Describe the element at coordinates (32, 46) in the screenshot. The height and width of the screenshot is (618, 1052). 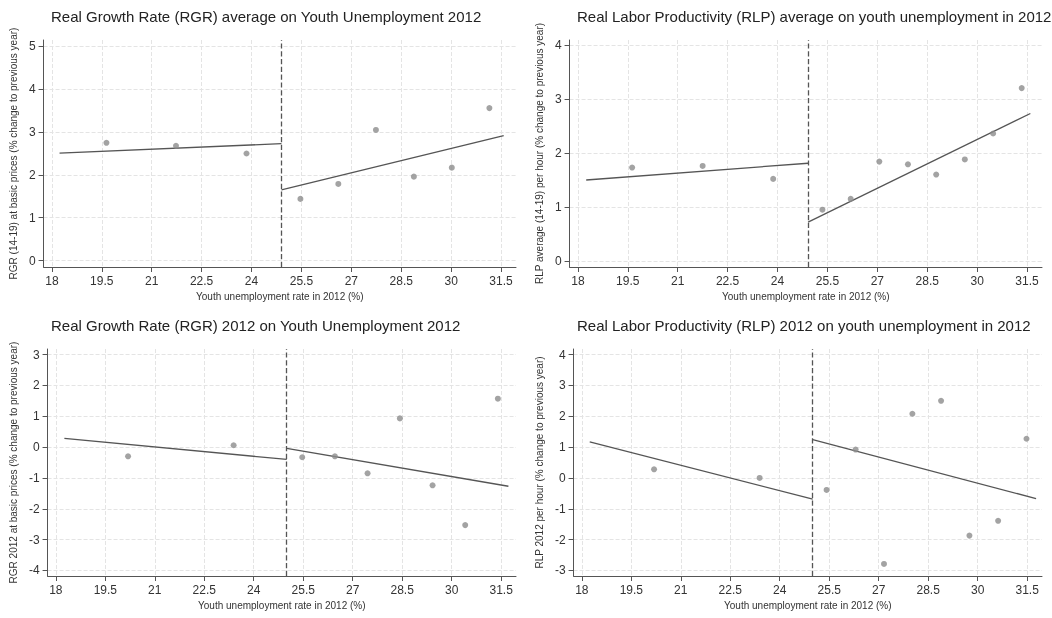
I see `y-tick-label: 5` at that location.